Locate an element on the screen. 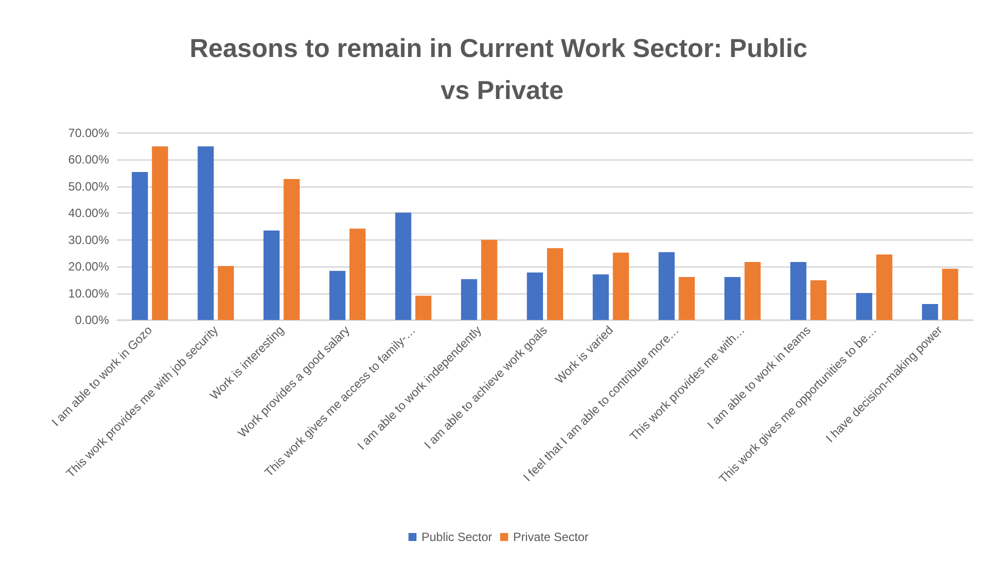 This screenshot has width=997, height=564. y-tick-label: 50.00% is located at coordinates (89, 186).